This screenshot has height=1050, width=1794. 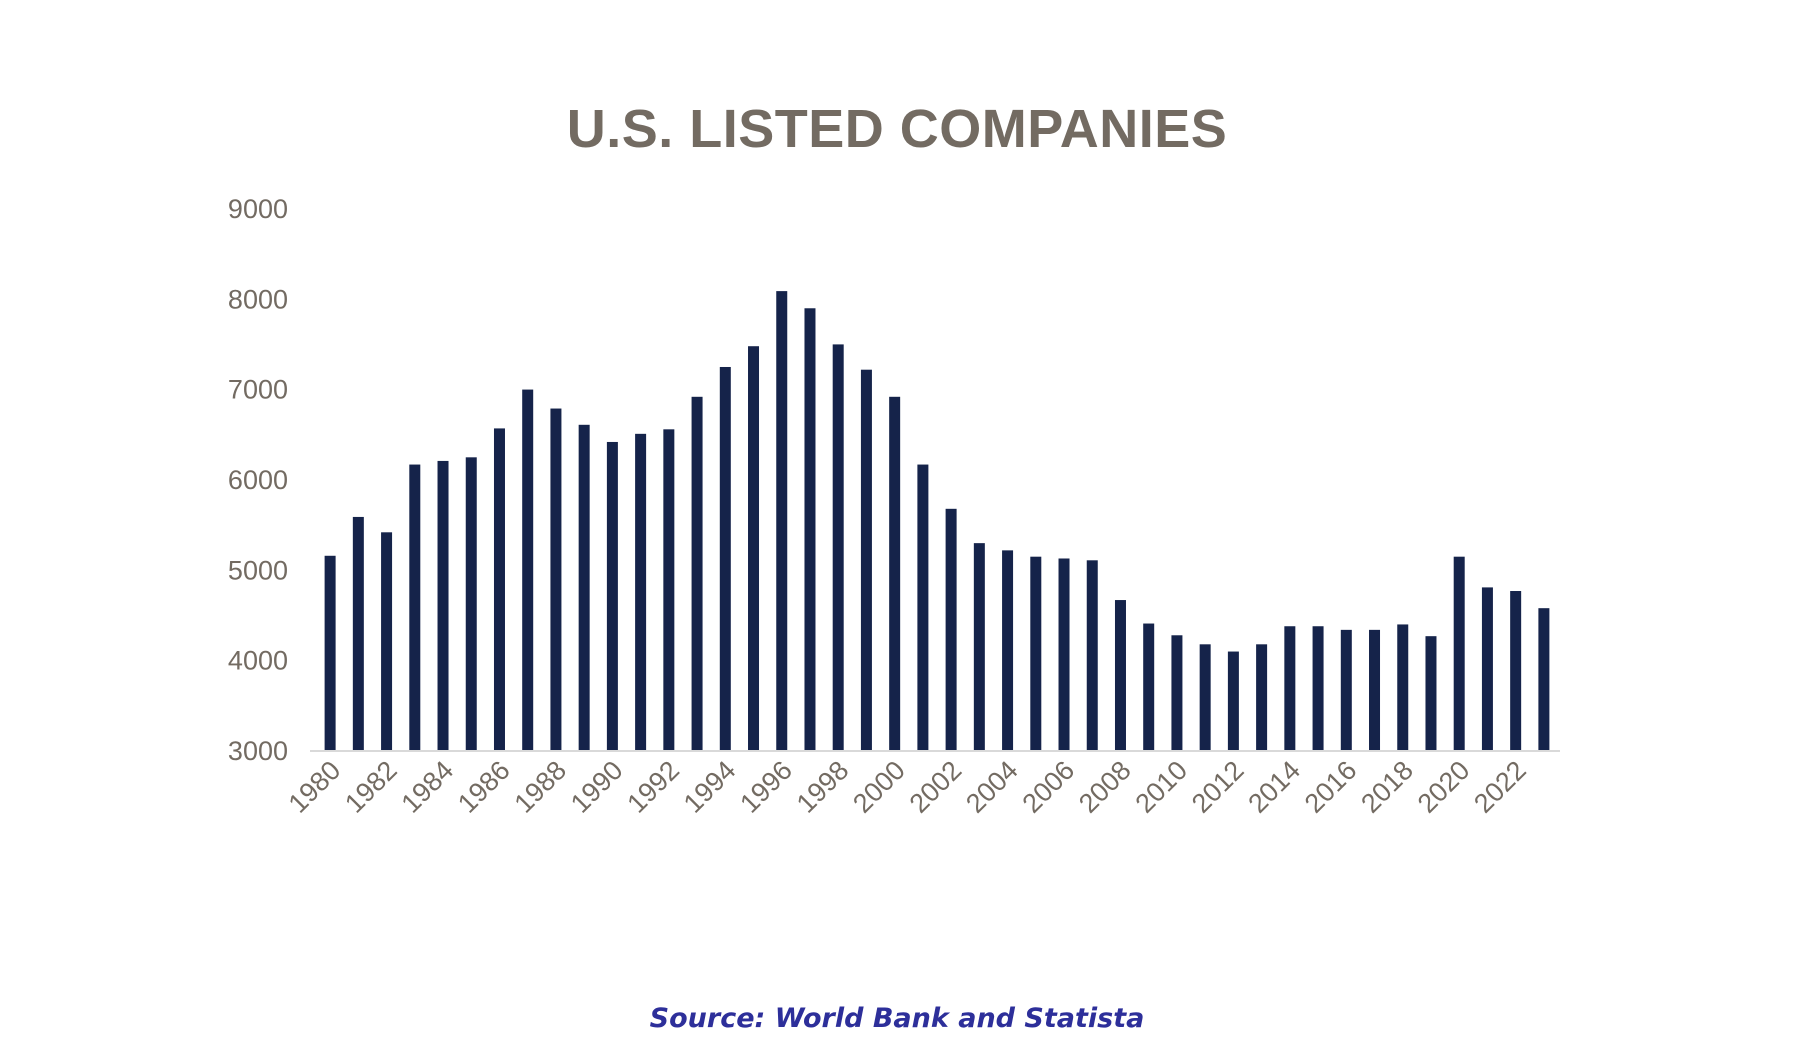 I want to click on bar-2000, so click(x=895, y=573).